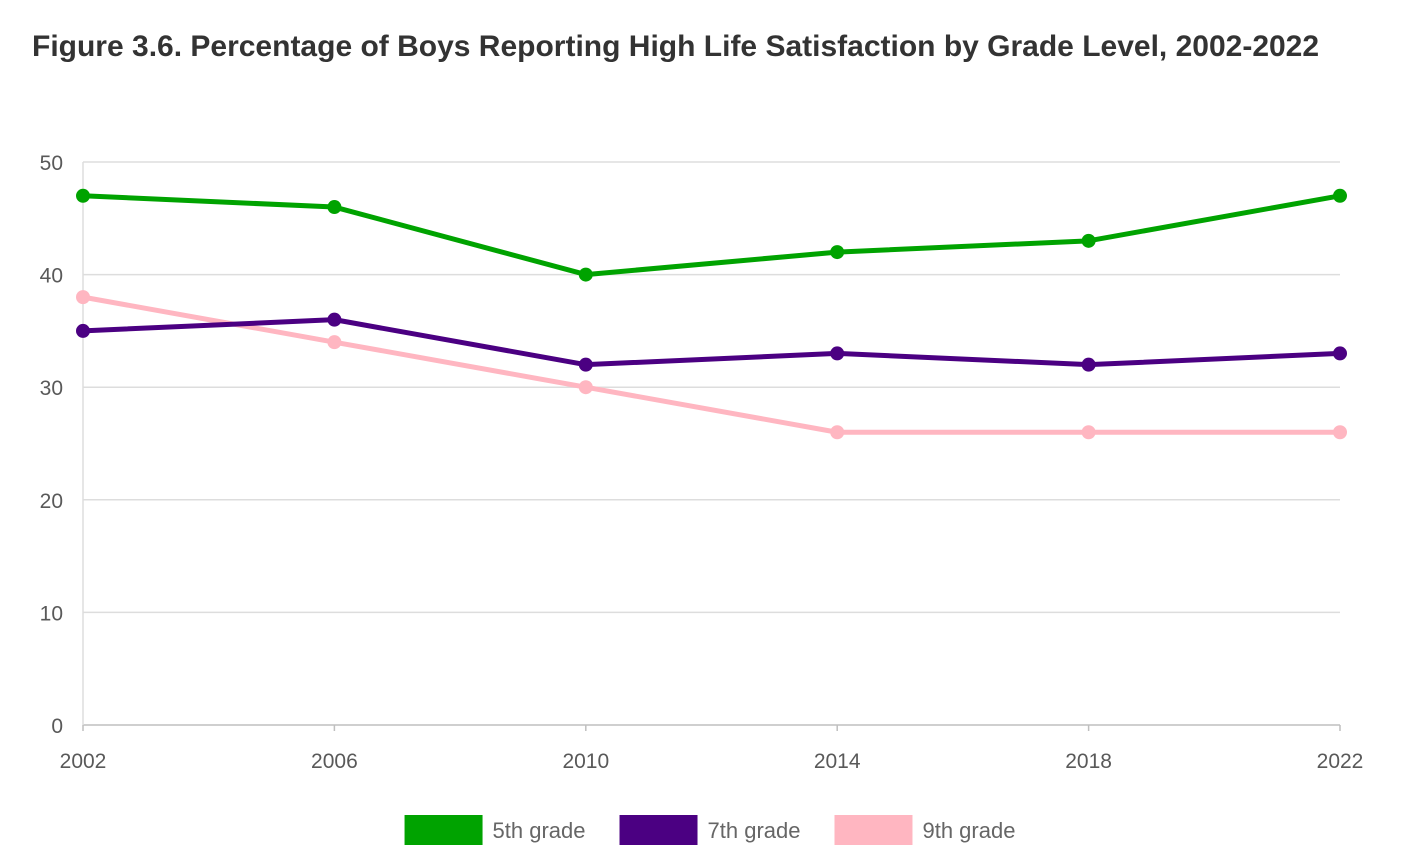 The image size is (1420, 862). Describe the element at coordinates (585, 761) in the screenshot. I see `x-tick-label: 2010` at that location.